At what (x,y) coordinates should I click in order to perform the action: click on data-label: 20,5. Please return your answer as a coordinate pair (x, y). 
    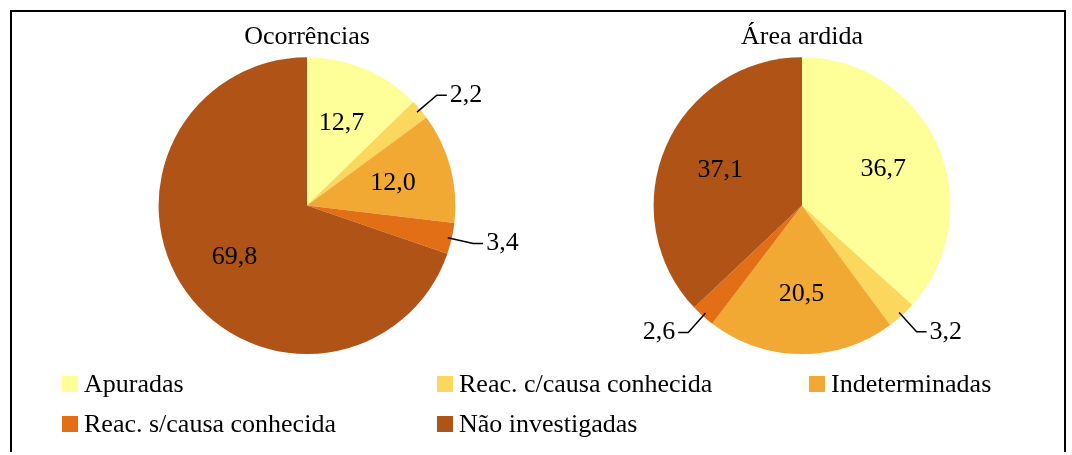
    Looking at the image, I should click on (801, 293).